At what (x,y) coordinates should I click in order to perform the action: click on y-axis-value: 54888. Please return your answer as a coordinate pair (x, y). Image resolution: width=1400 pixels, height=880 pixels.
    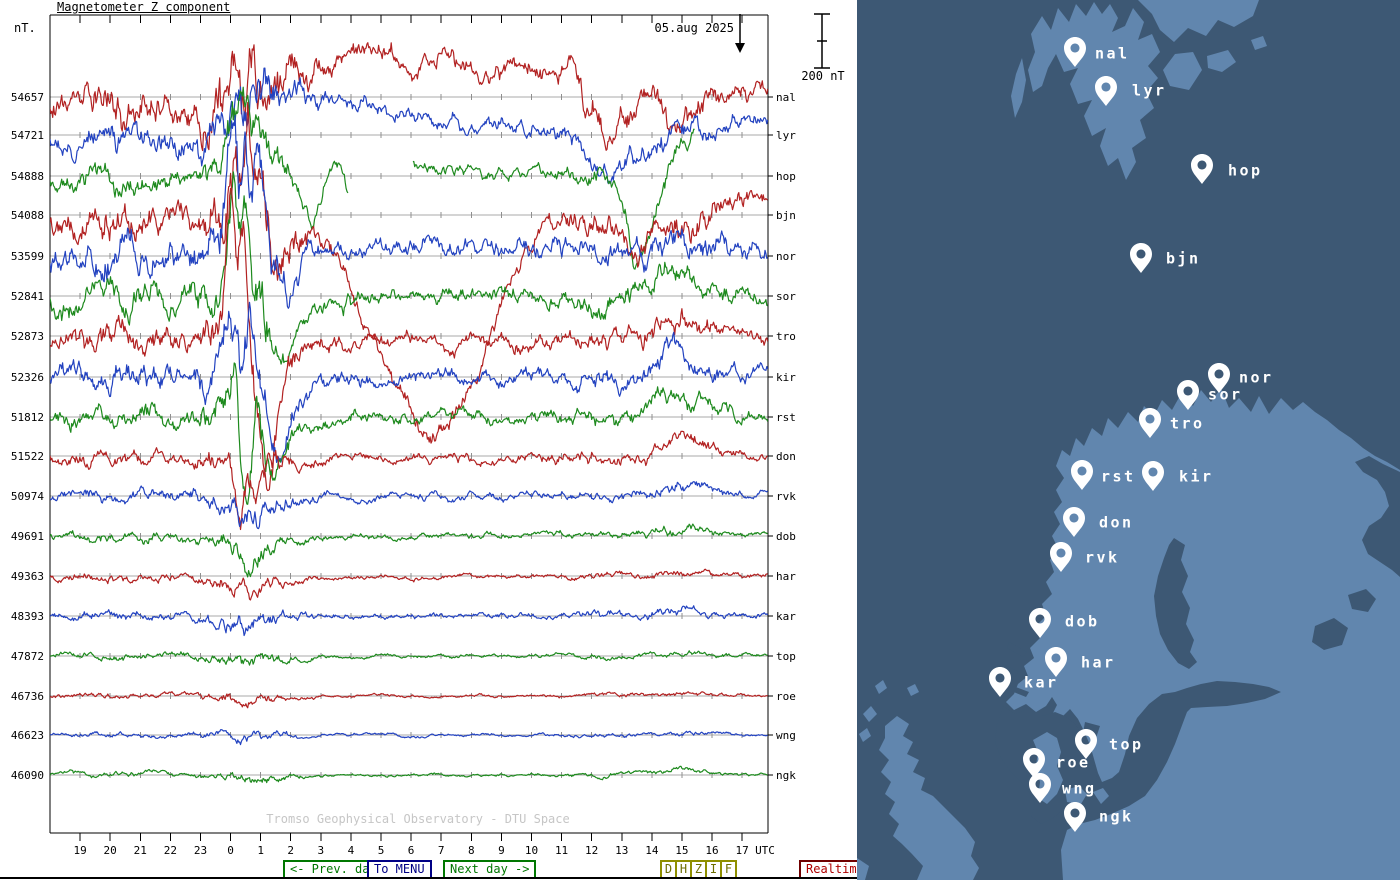
    Looking at the image, I should click on (27, 176).